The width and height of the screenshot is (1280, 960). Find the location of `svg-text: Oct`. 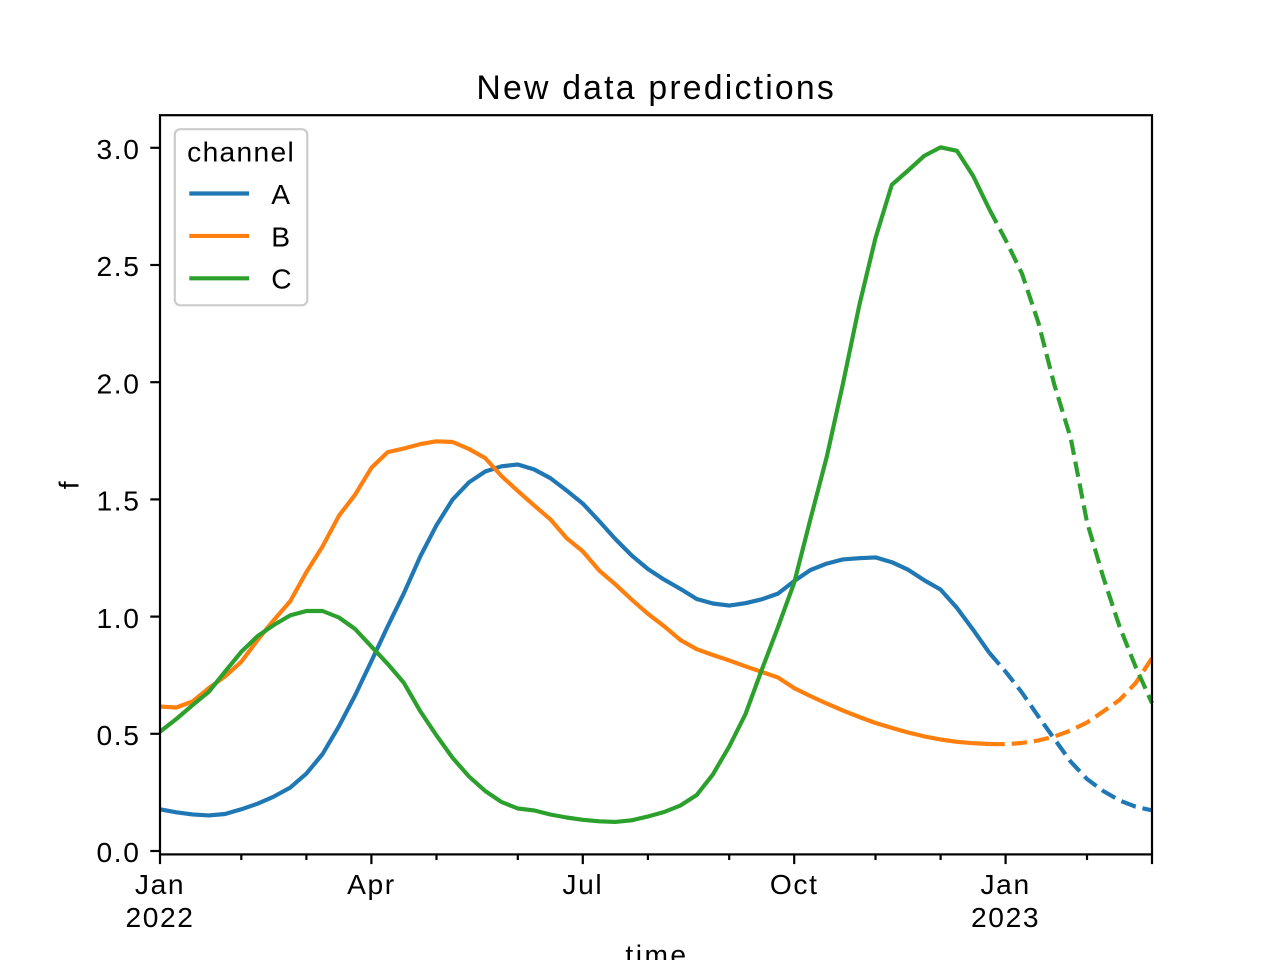

svg-text: Oct is located at coordinates (794, 884).